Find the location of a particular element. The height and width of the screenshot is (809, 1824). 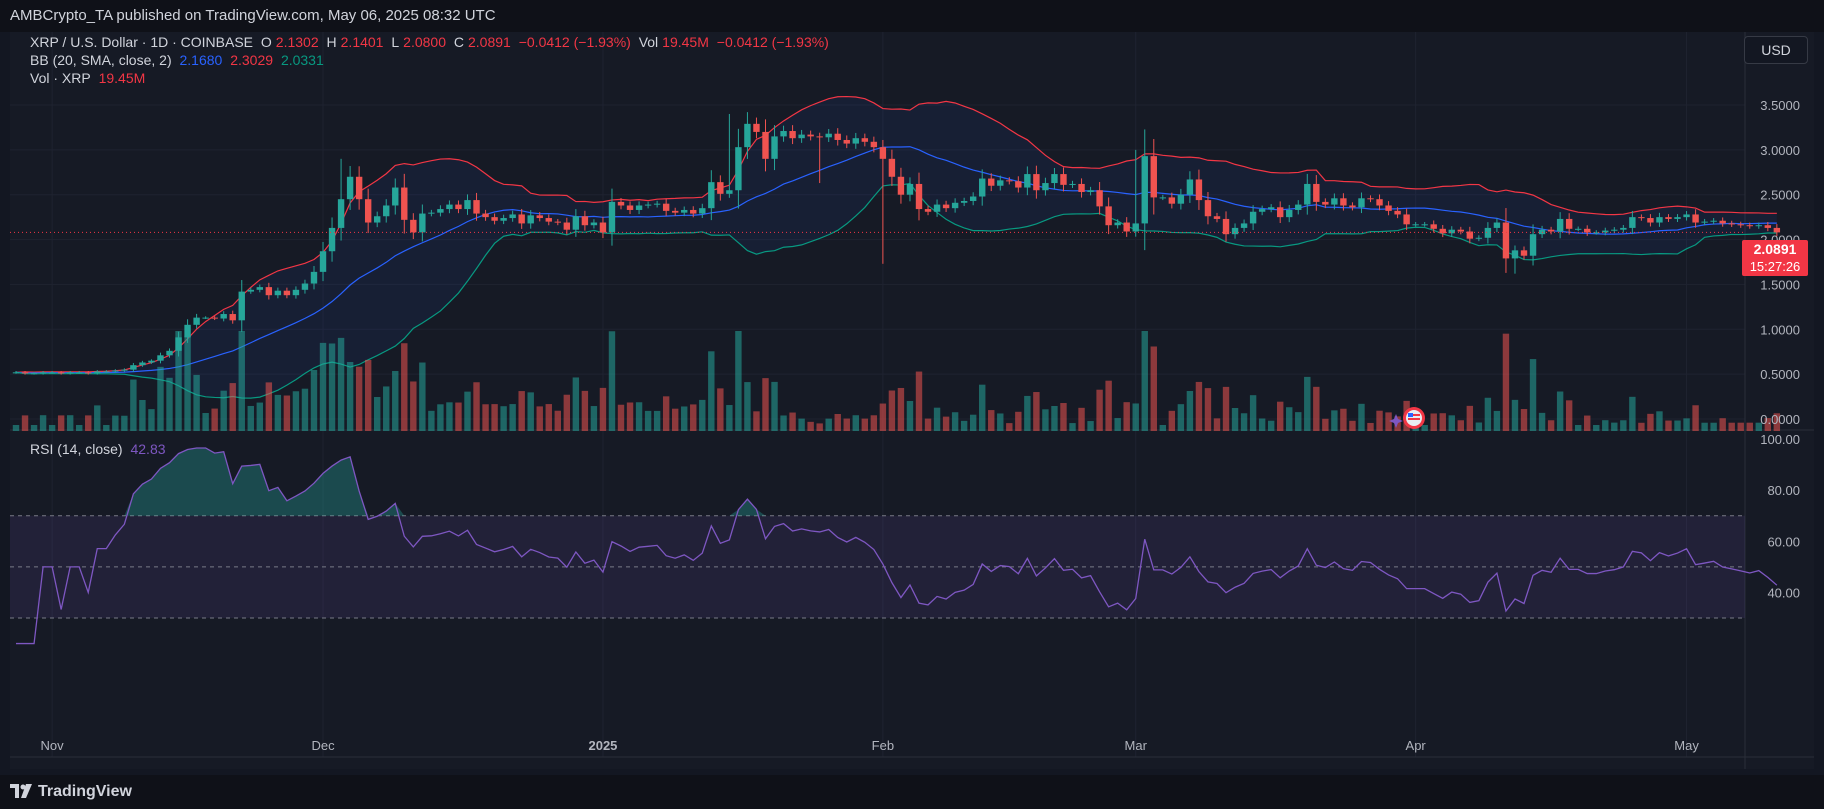

flag-icon is located at coordinates (1414, 418).